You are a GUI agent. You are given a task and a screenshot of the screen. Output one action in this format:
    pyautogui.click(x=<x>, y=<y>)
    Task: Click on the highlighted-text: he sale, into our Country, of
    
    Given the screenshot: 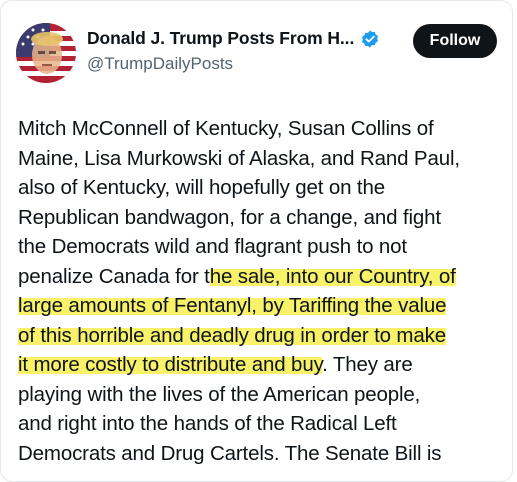 What is the action you would take?
    pyautogui.click(x=332, y=276)
    